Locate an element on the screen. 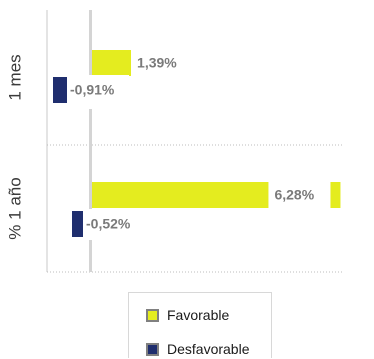 The width and height of the screenshot is (374, 359). bar-favorable-tail is located at coordinates (335, 195).